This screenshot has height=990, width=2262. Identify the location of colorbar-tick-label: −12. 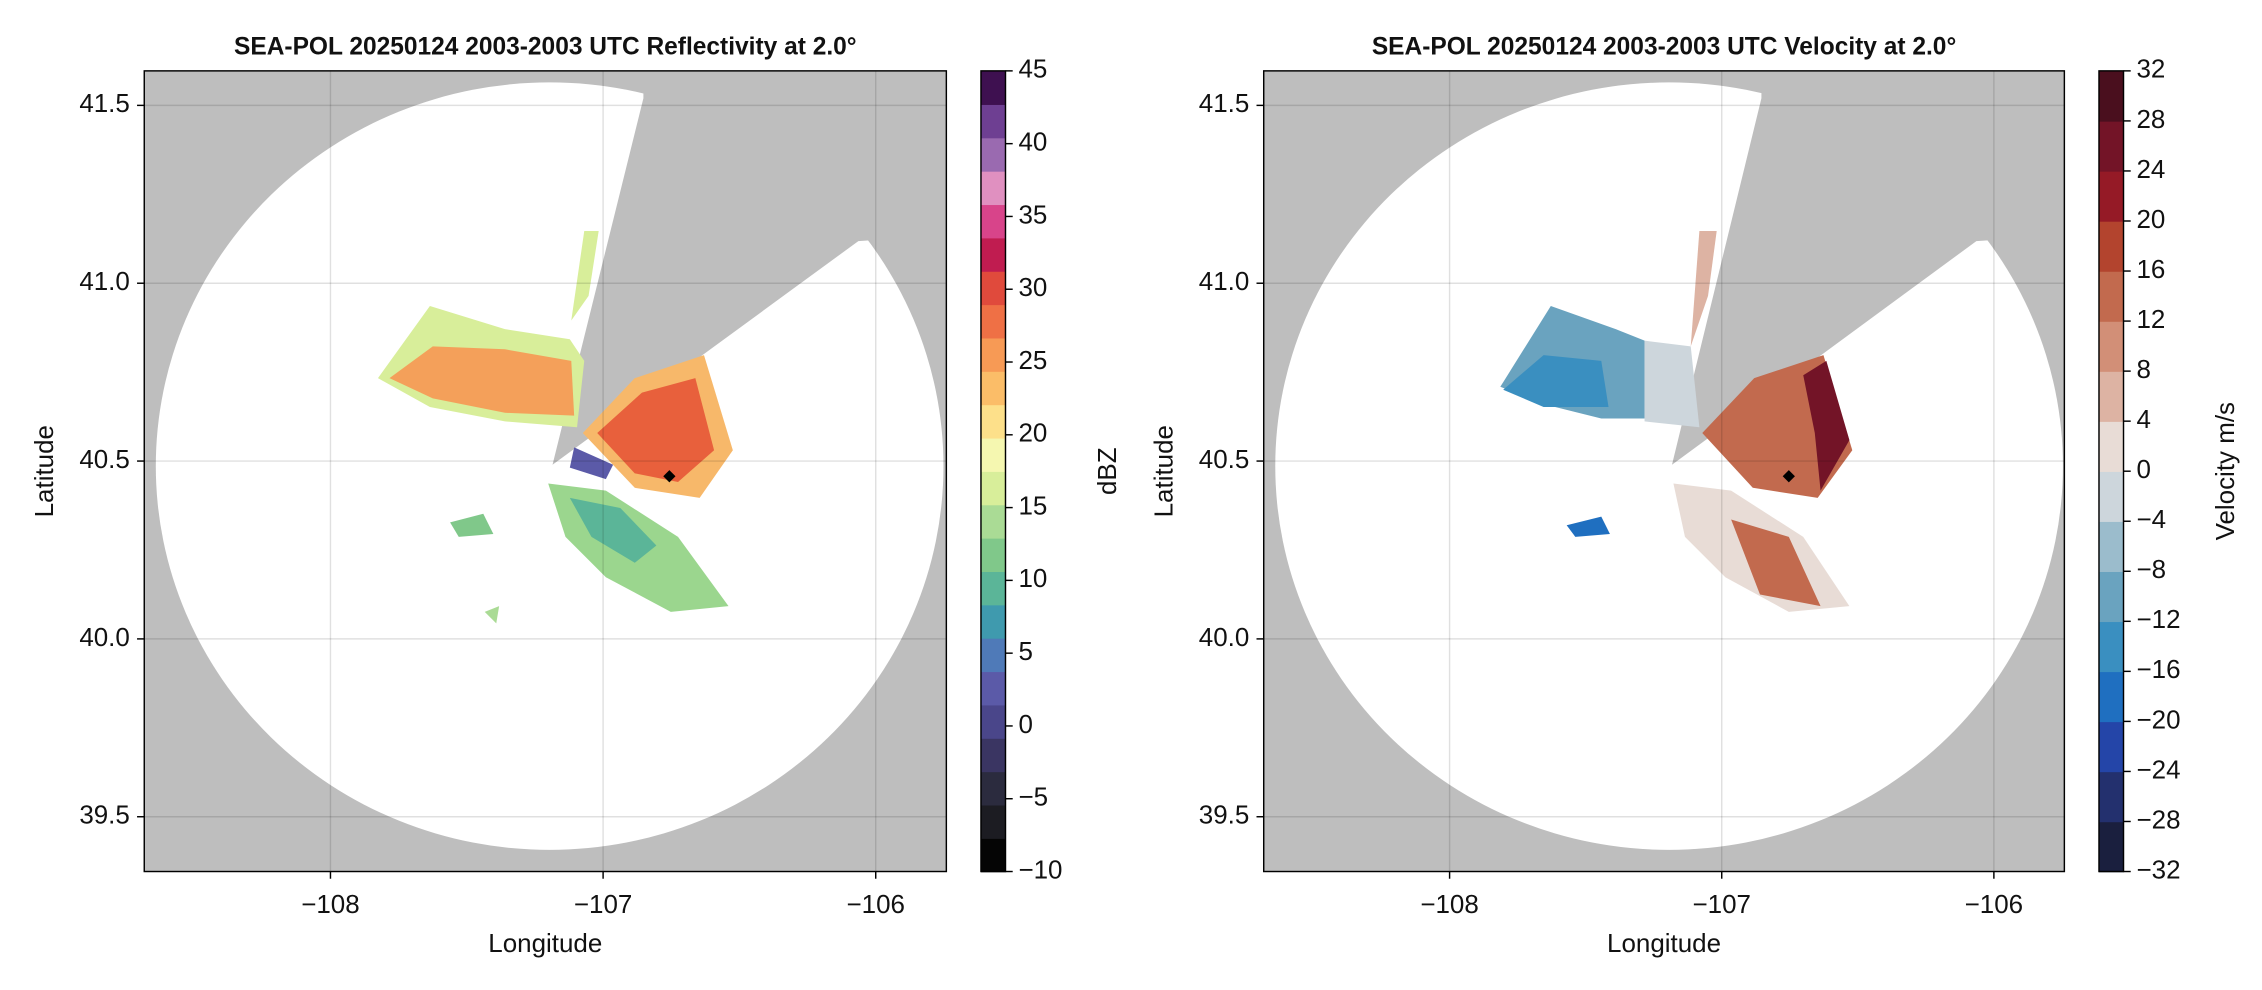
(2158, 619).